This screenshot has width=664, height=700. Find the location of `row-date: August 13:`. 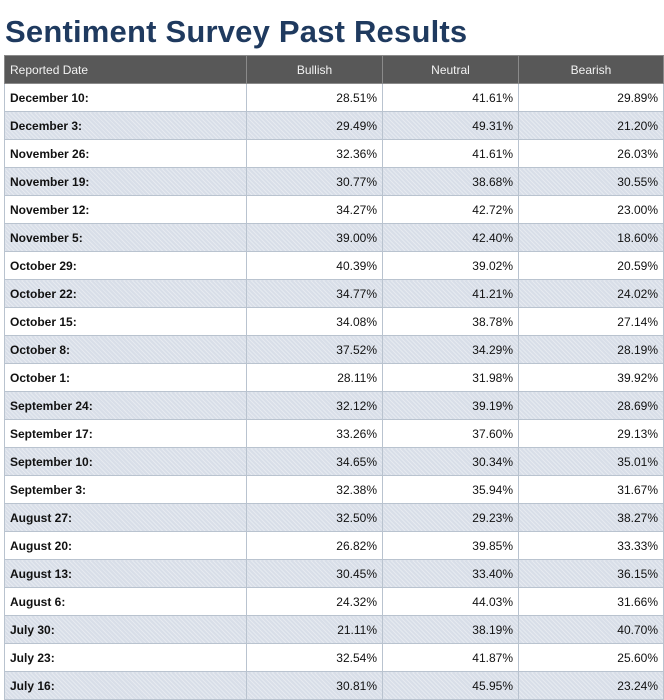

row-date: August 13: is located at coordinates (125, 573).